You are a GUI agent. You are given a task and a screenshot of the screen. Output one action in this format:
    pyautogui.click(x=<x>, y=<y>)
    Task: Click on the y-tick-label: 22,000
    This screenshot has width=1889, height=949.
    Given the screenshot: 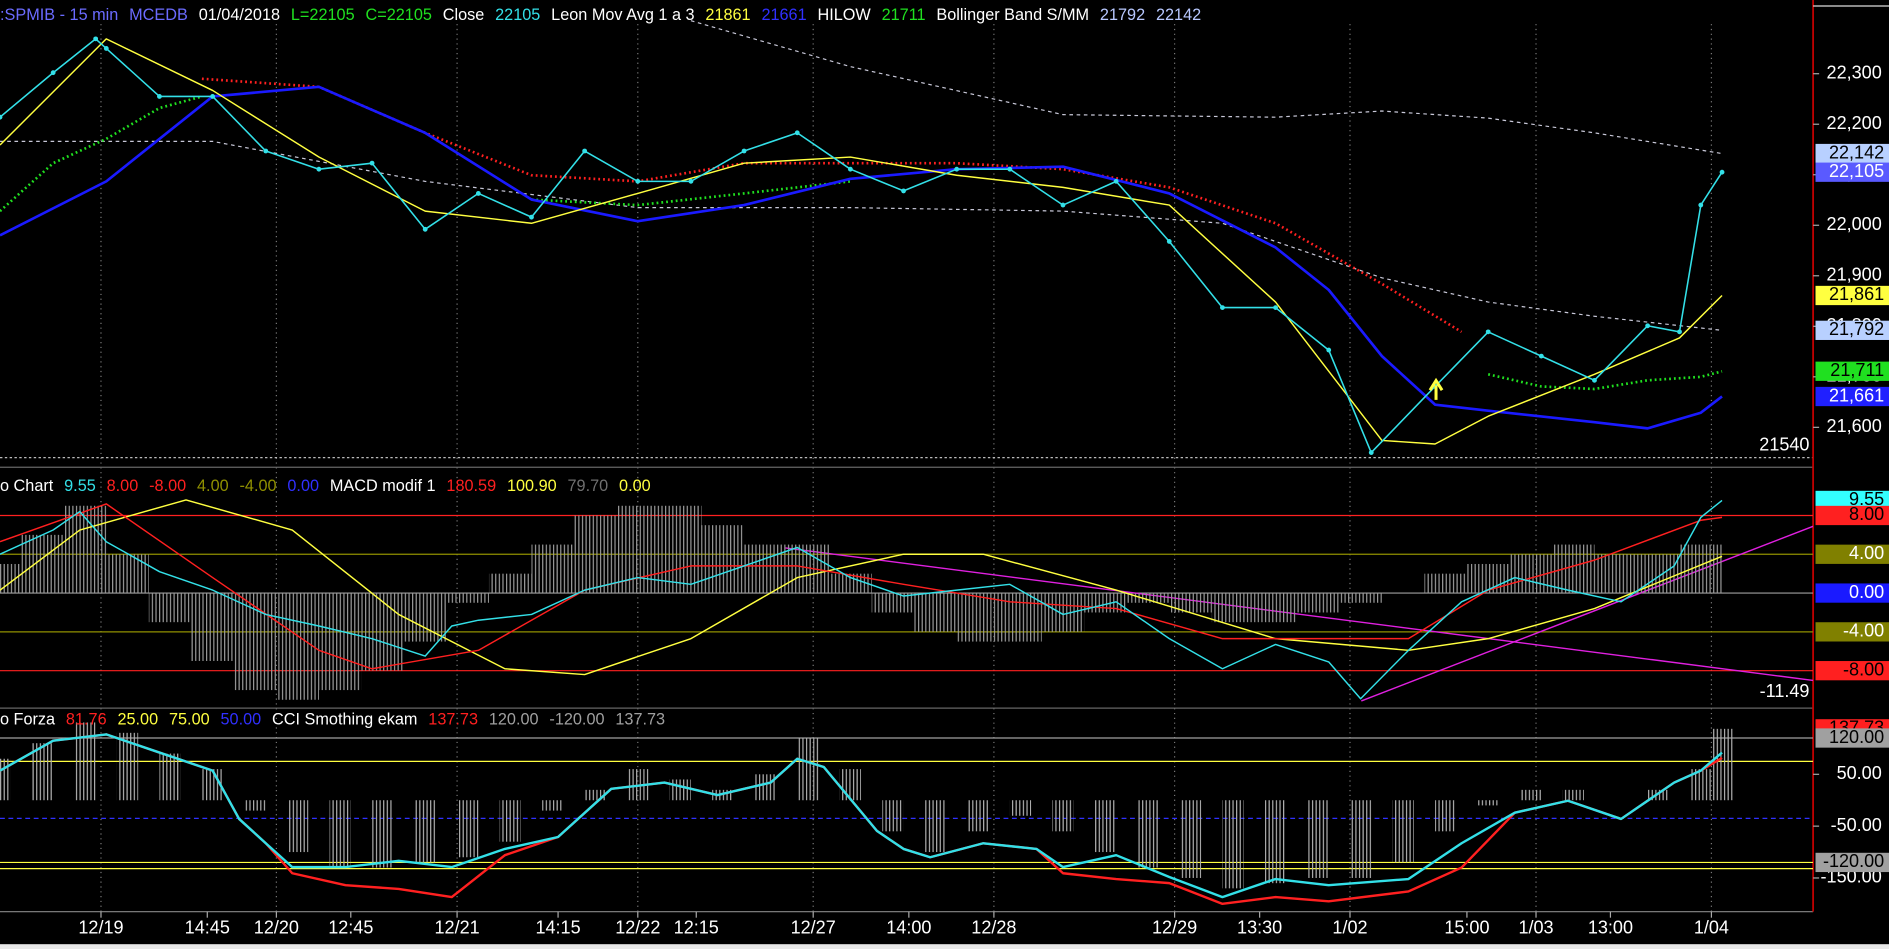 What is the action you would take?
    pyautogui.click(x=1854, y=224)
    